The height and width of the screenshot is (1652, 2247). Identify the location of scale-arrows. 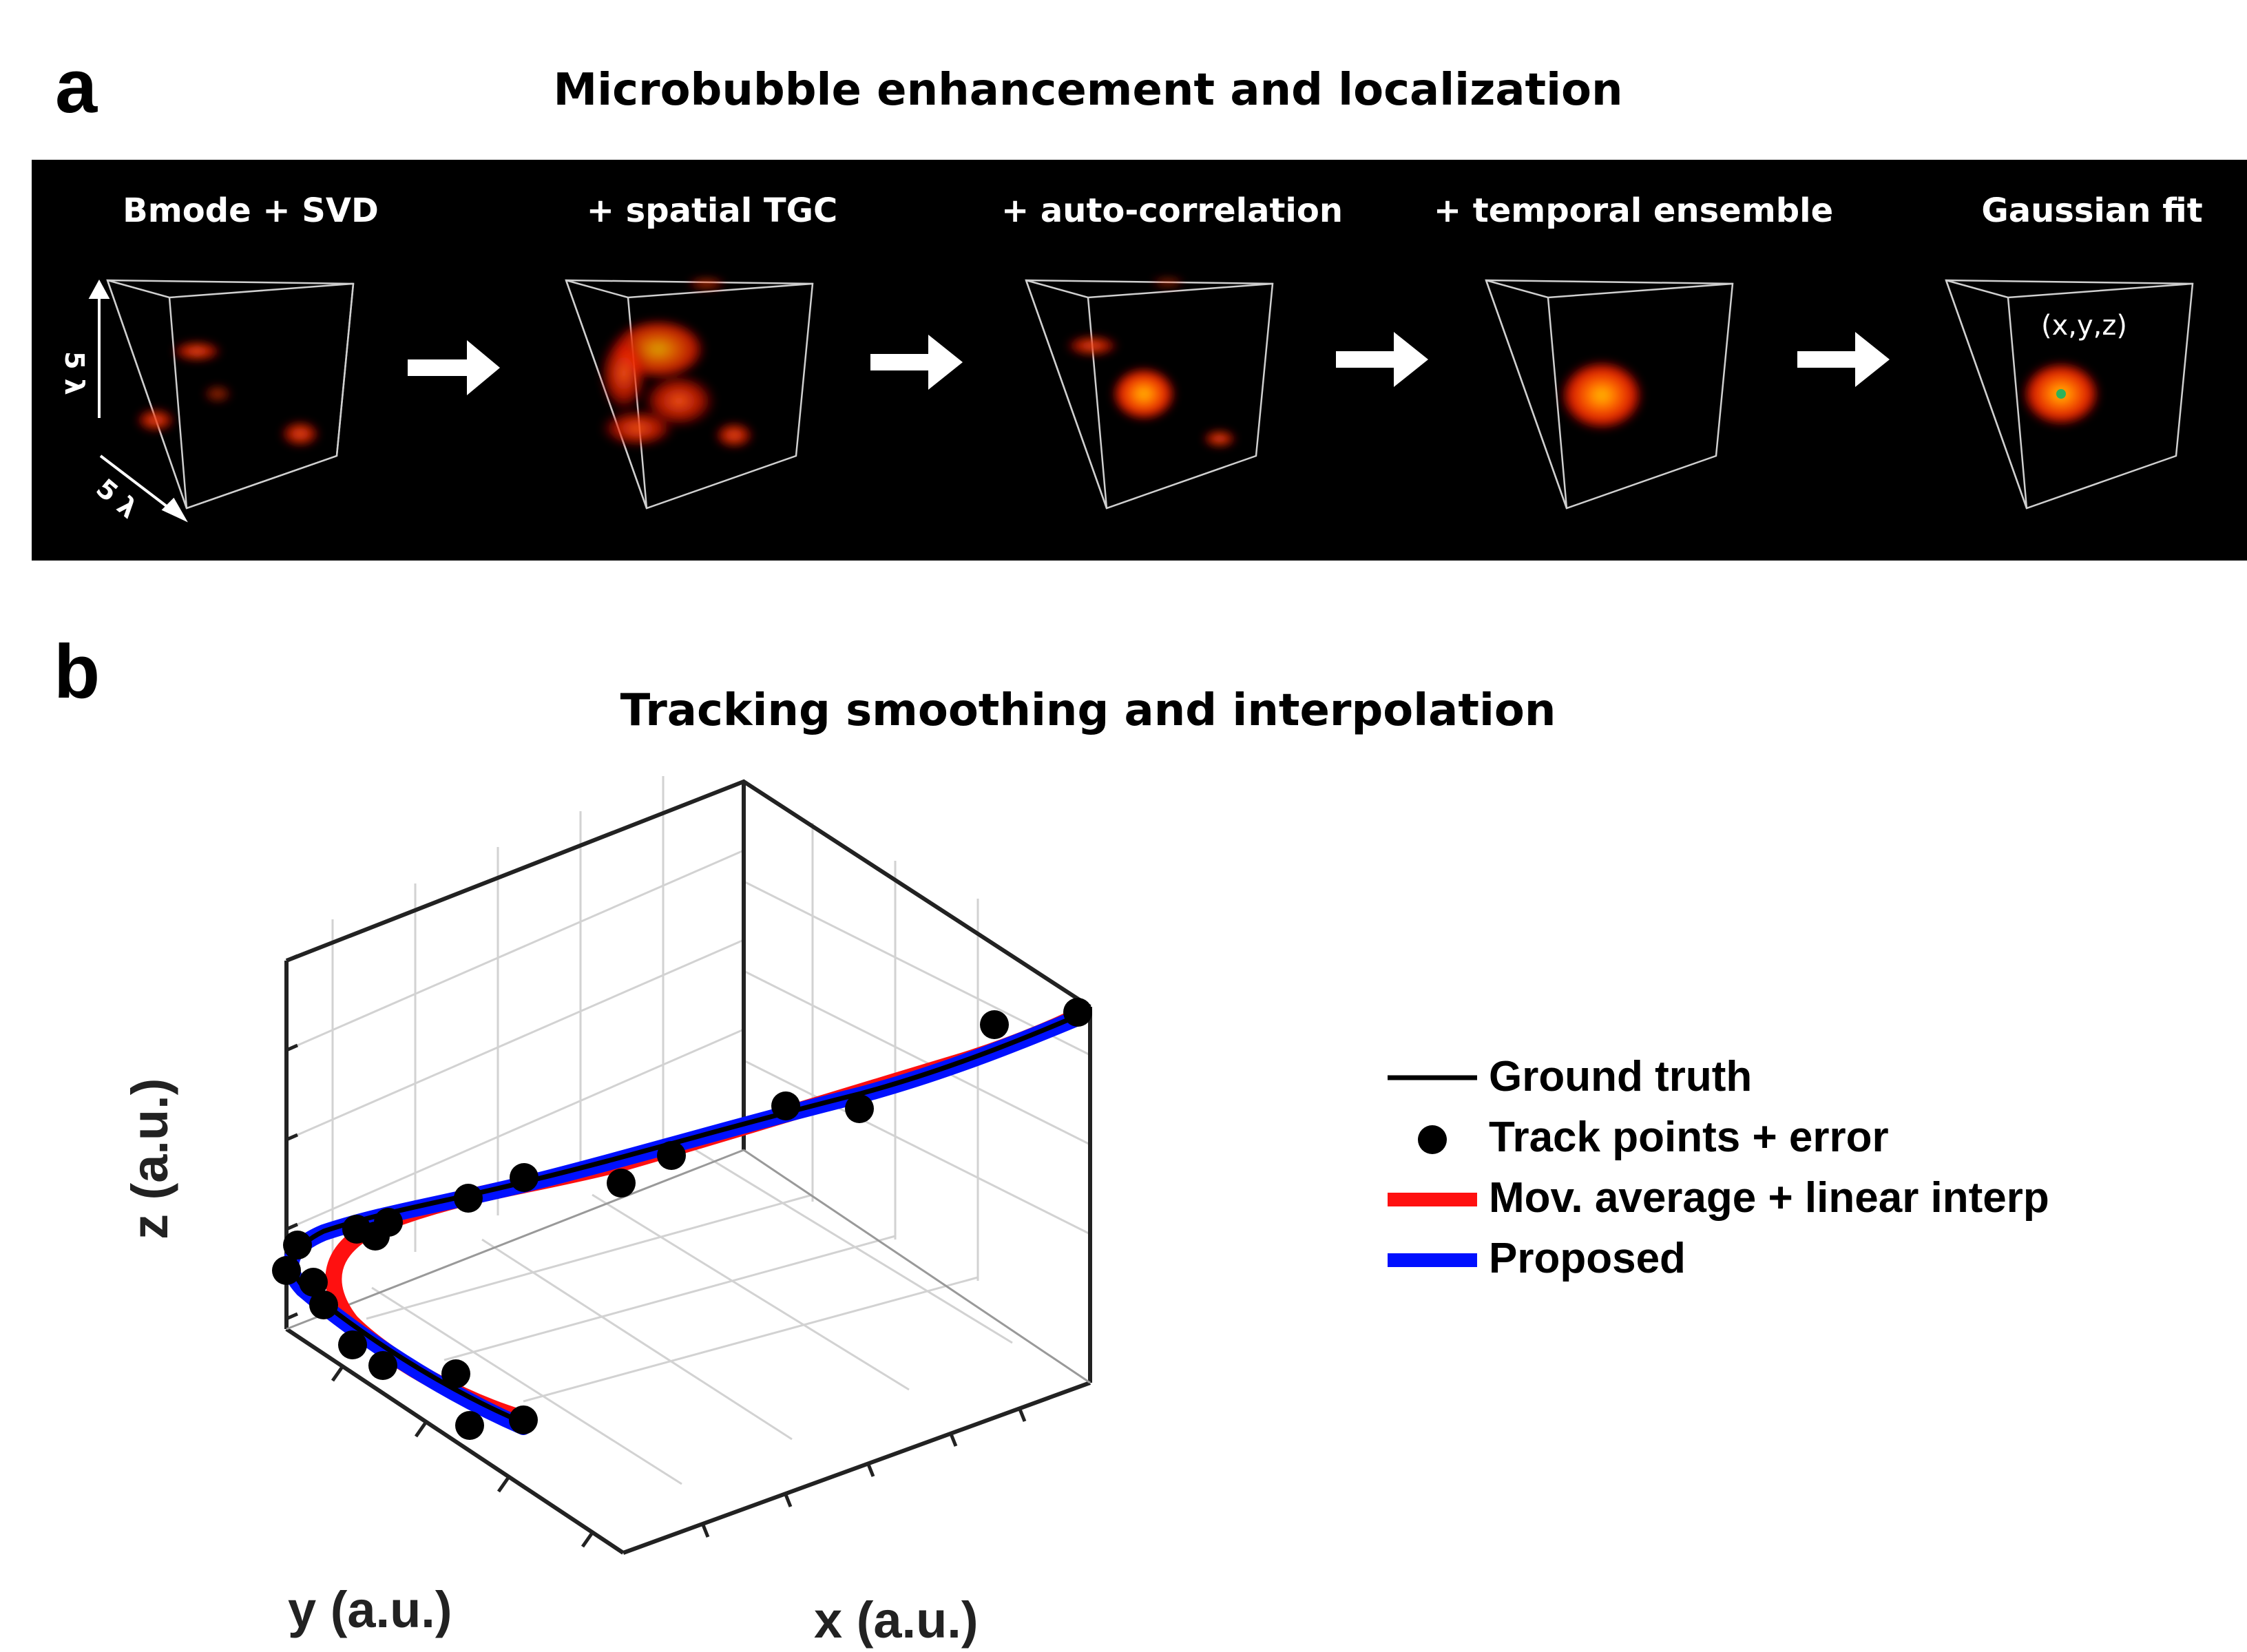
(138, 401).